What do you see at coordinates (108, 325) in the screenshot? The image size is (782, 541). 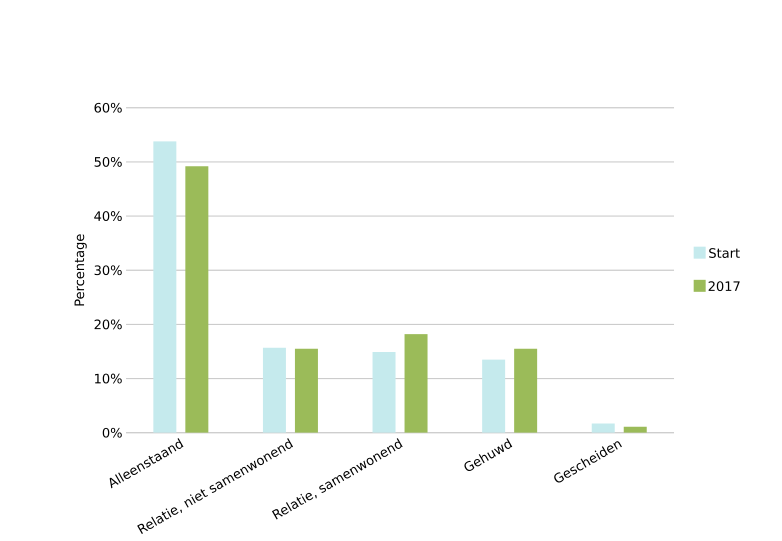 I see `y-tick-label: 20%` at bounding box center [108, 325].